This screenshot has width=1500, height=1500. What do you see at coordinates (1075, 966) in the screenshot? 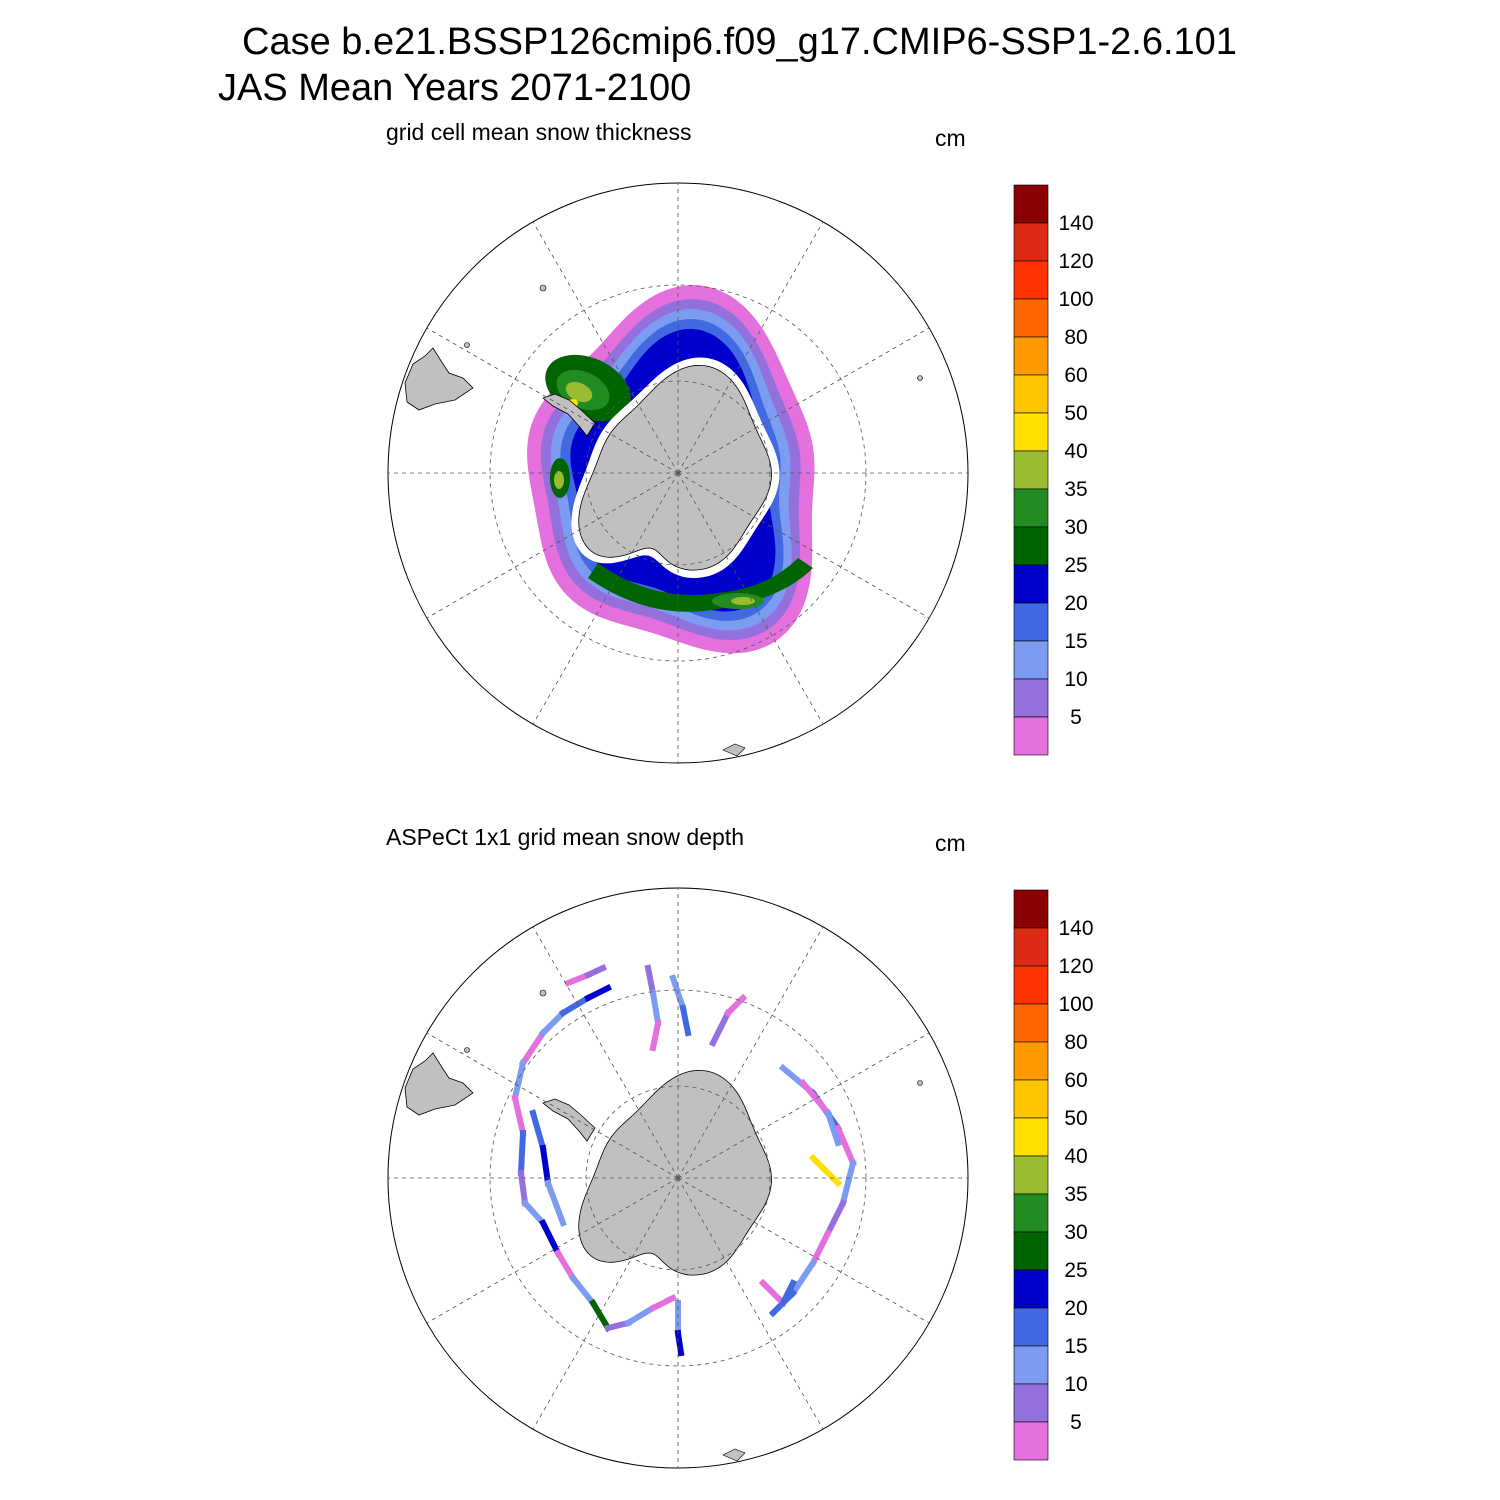
I see `colorbar-tick-label: 120` at bounding box center [1075, 966].